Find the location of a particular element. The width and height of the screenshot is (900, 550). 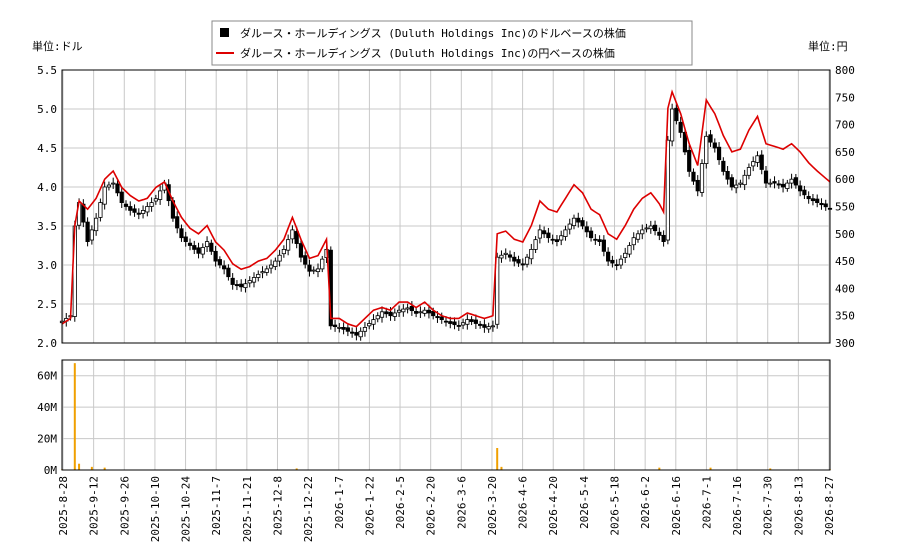

jpy-tick-label: 800 is located at coordinates (845, 70).